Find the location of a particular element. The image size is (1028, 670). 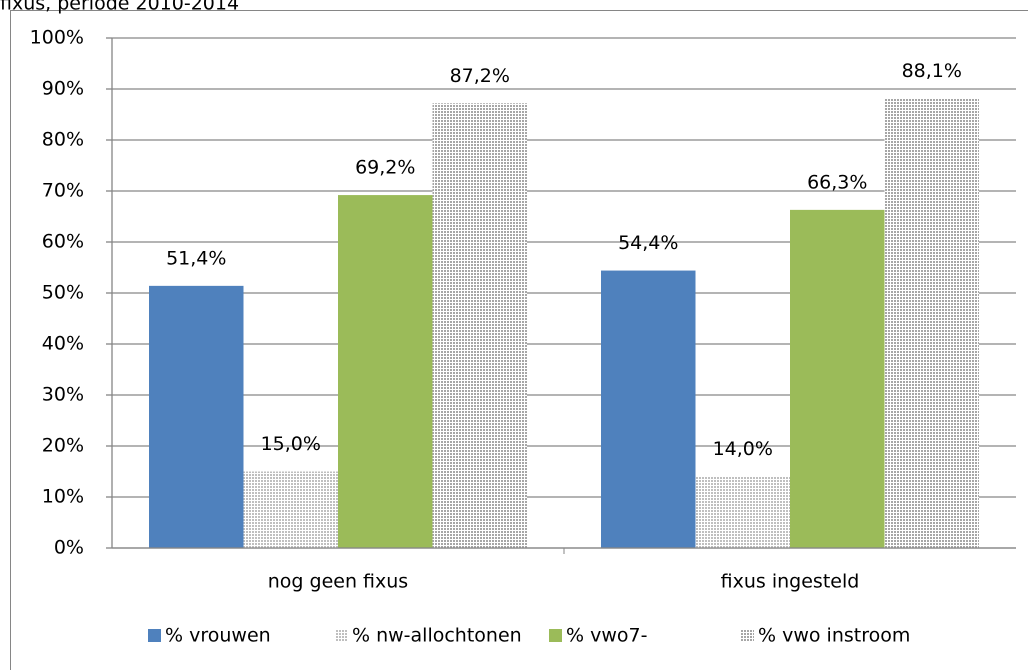

y-tick-label: 0% is located at coordinates (69, 548).